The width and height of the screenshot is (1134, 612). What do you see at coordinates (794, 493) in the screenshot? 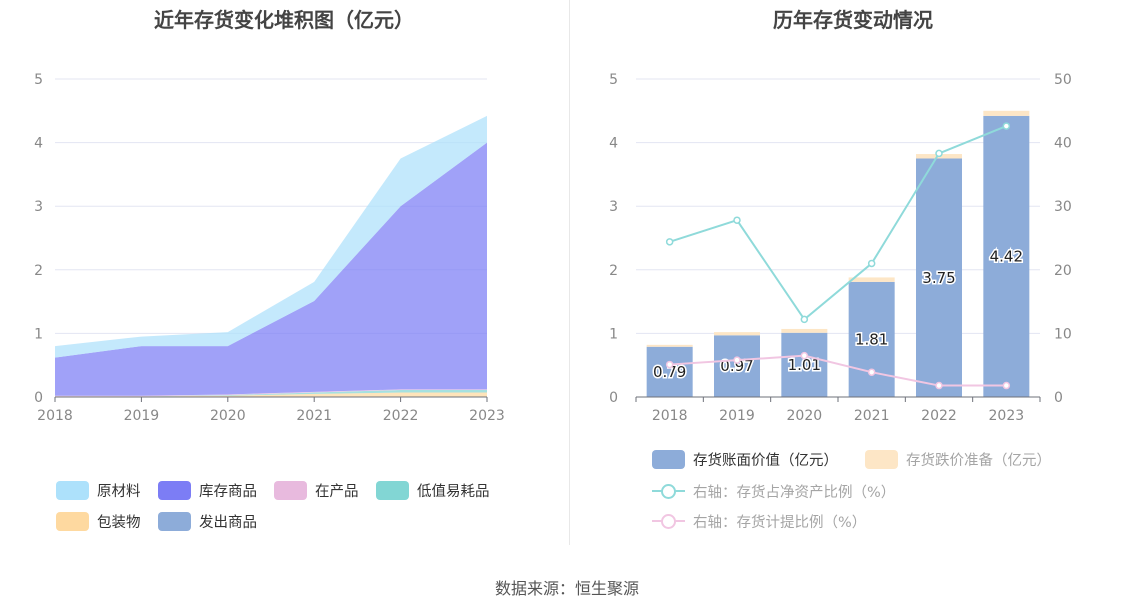
I see `legend-label: 右轴：存货占净资产比例（%）` at bounding box center [794, 493].